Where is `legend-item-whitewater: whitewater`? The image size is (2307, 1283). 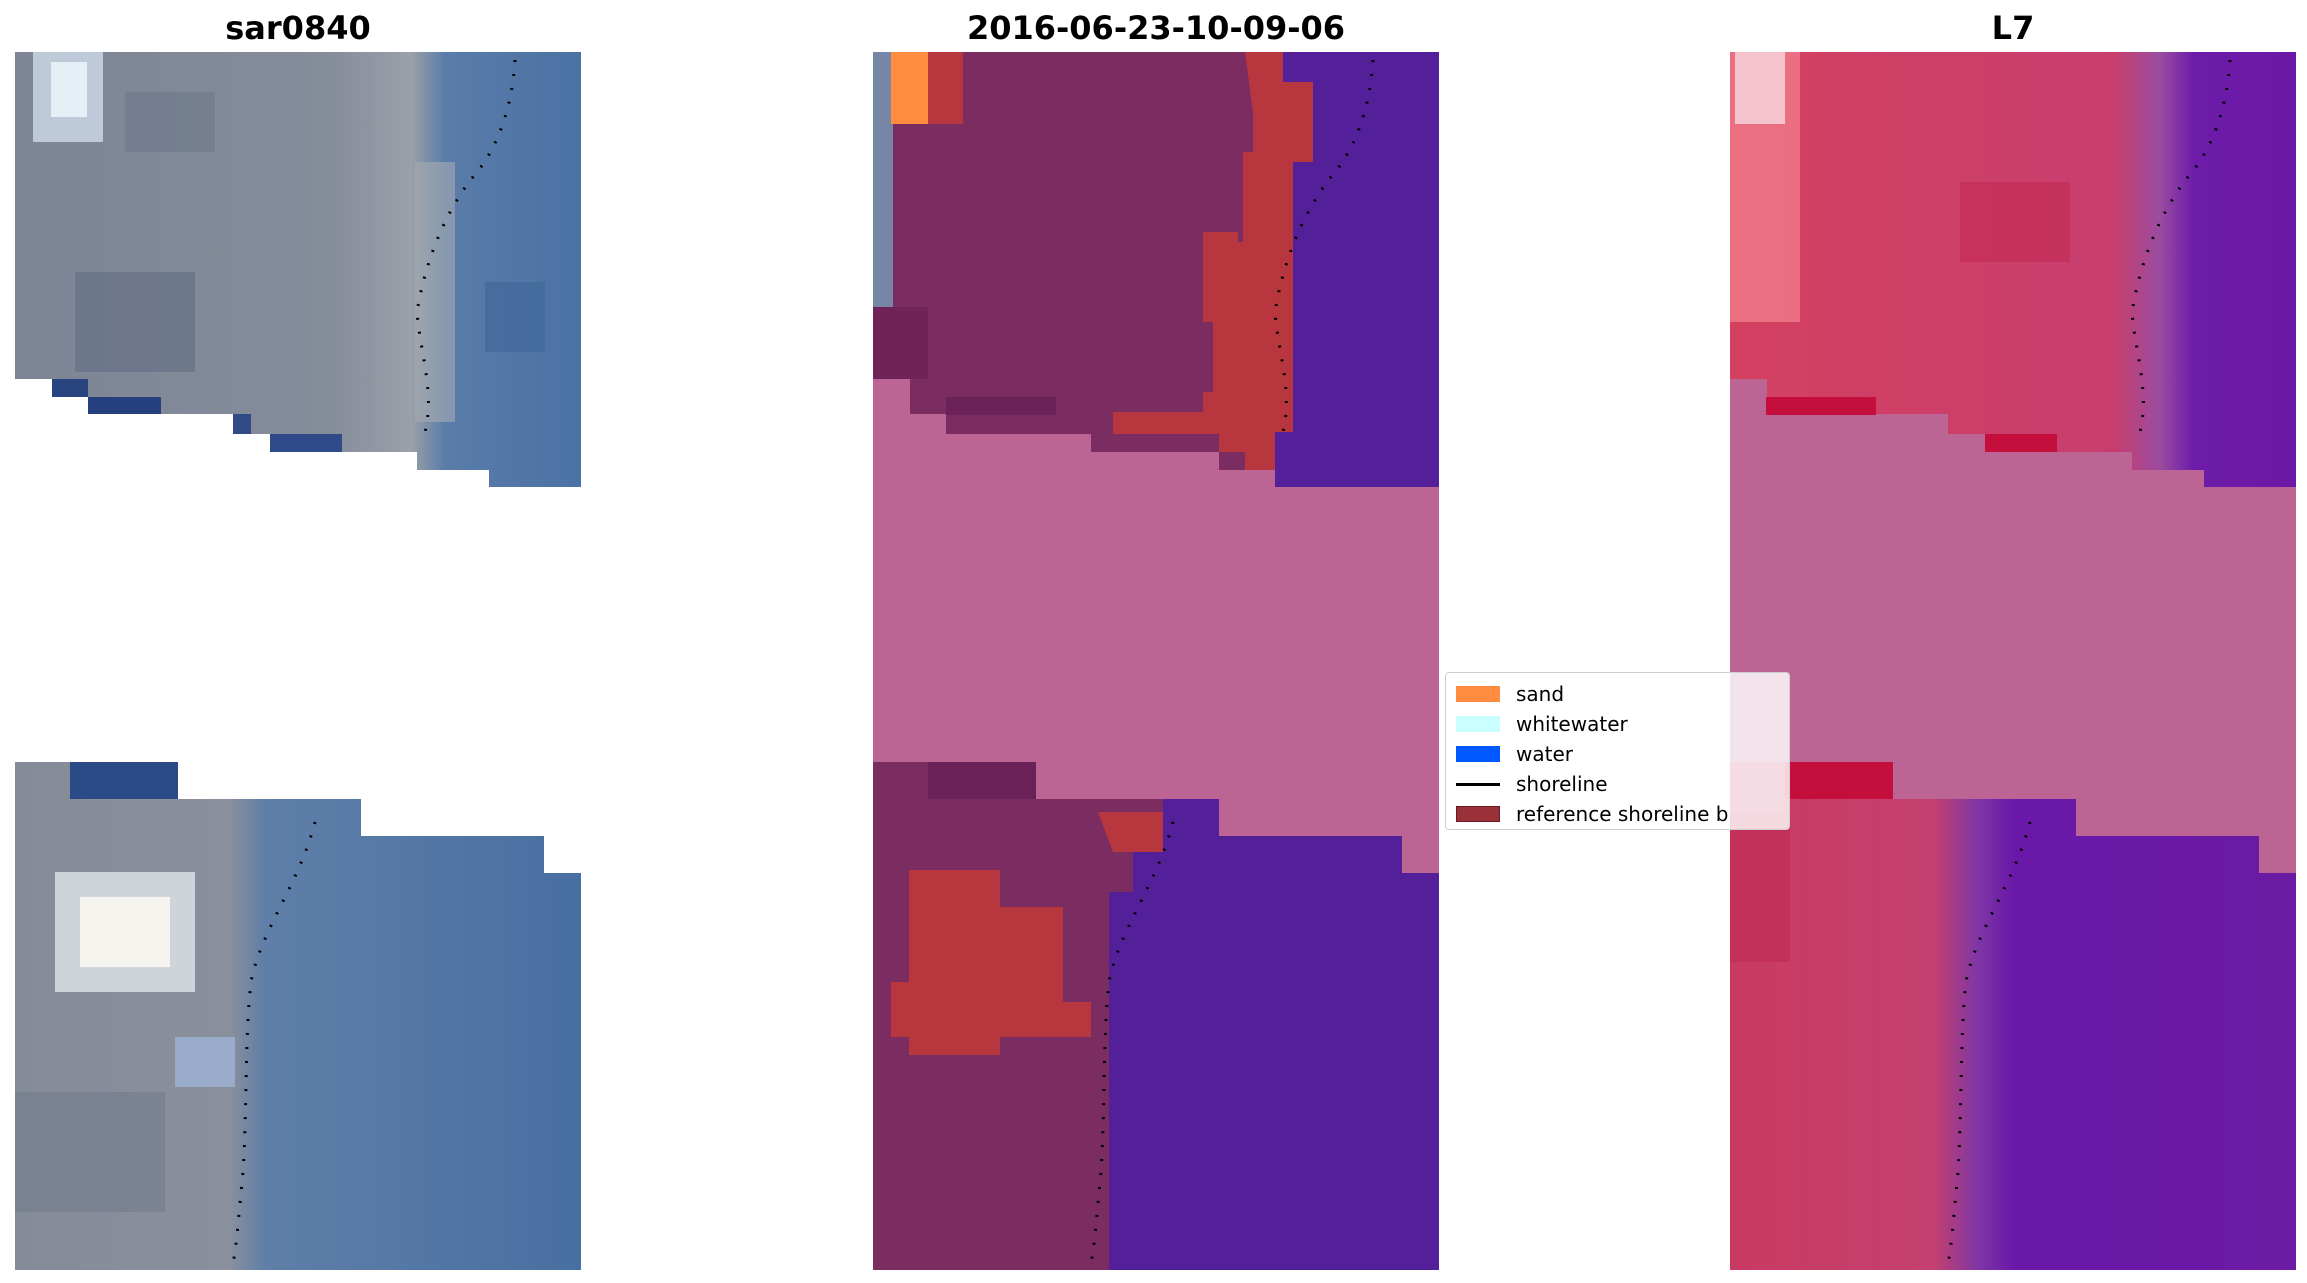 legend-item-whitewater: whitewater is located at coordinates (1617, 724).